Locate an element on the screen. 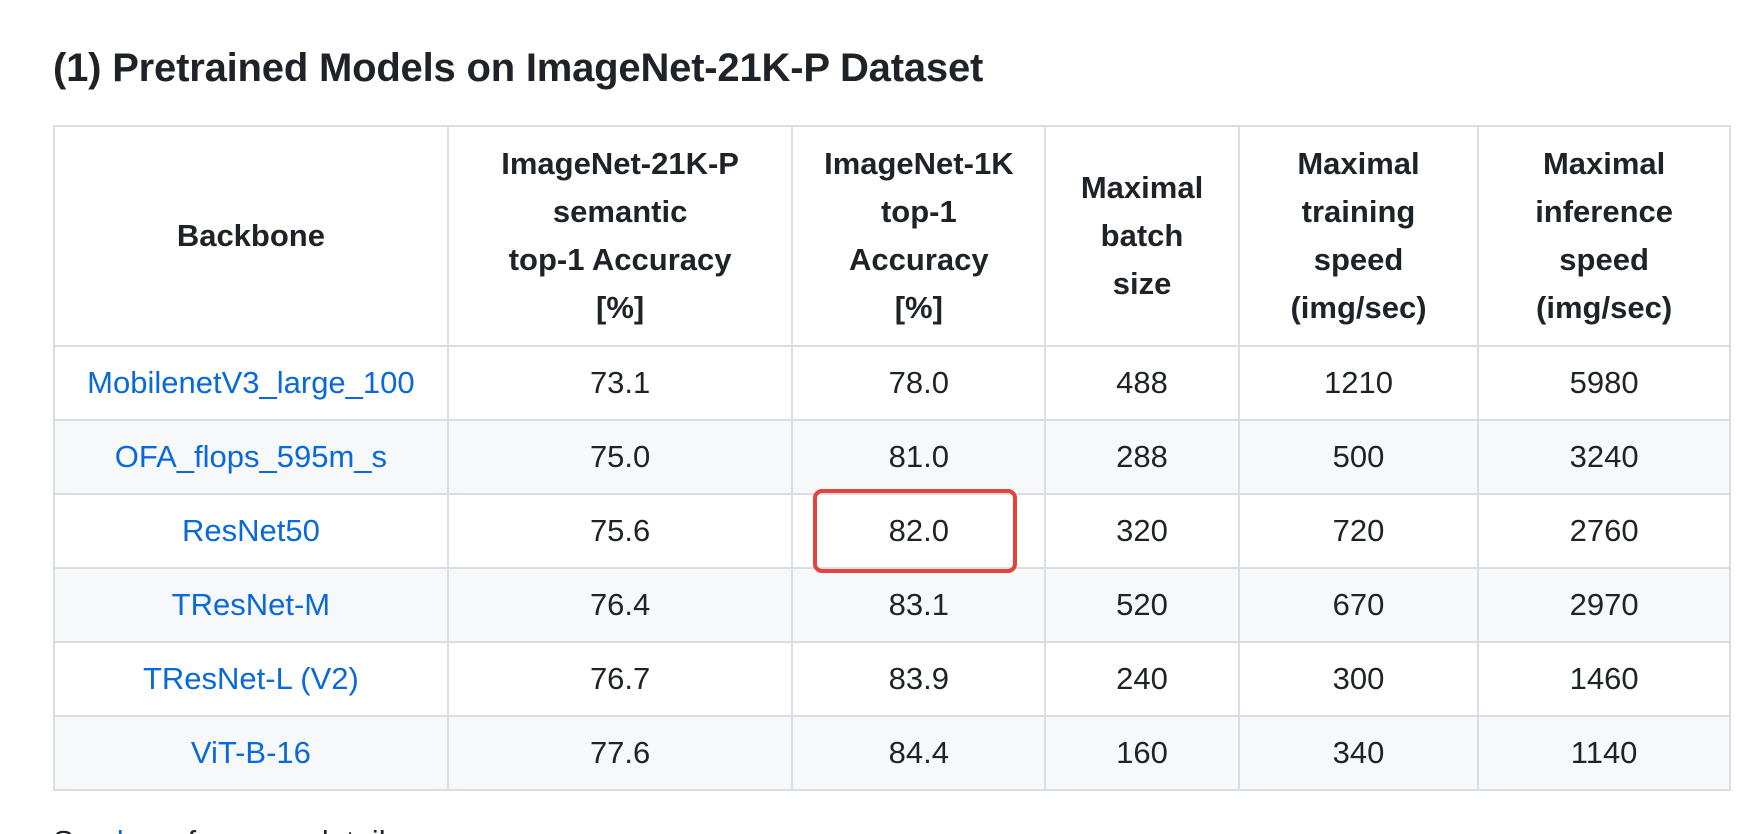  header-training-speed: Maximal training speed (img/sec) is located at coordinates (1358, 236).